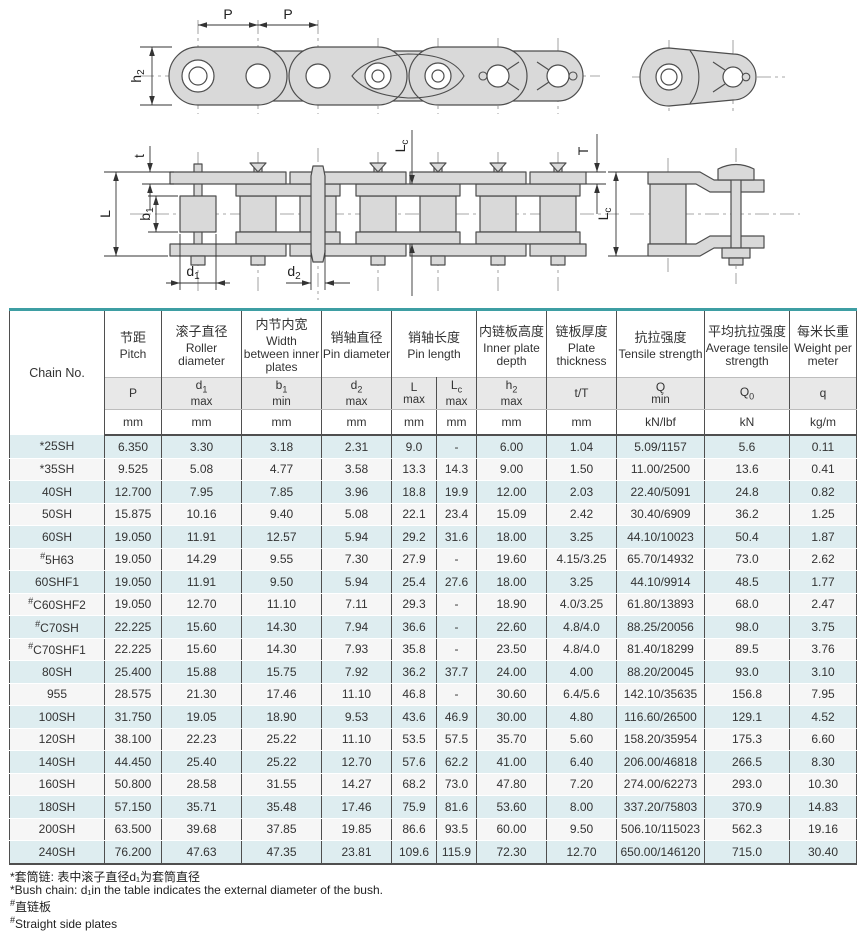 Image resolution: width=865 pixels, height=931 pixels. What do you see at coordinates (581, 559) in the screenshot?
I see `table-cell: 4.15/3.25` at bounding box center [581, 559].